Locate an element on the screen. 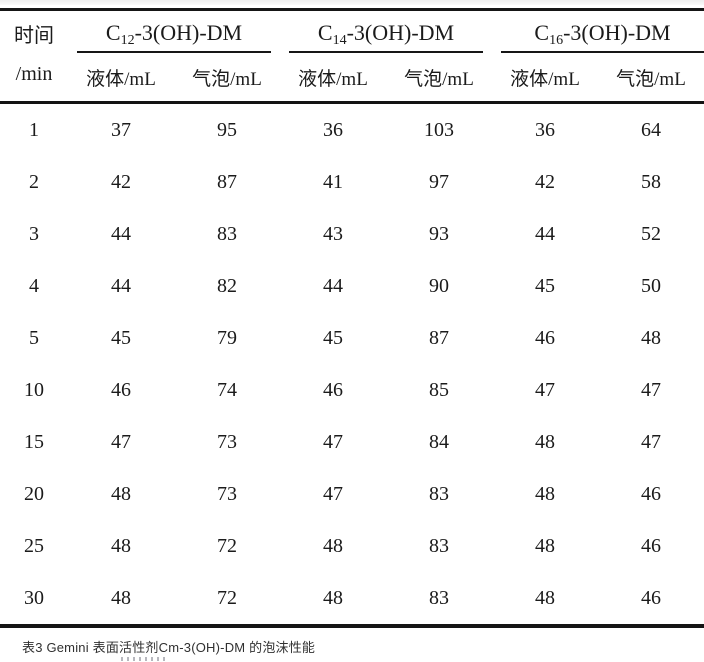 This screenshot has height=662, width=704. time-cell: 25 is located at coordinates (34, 545).